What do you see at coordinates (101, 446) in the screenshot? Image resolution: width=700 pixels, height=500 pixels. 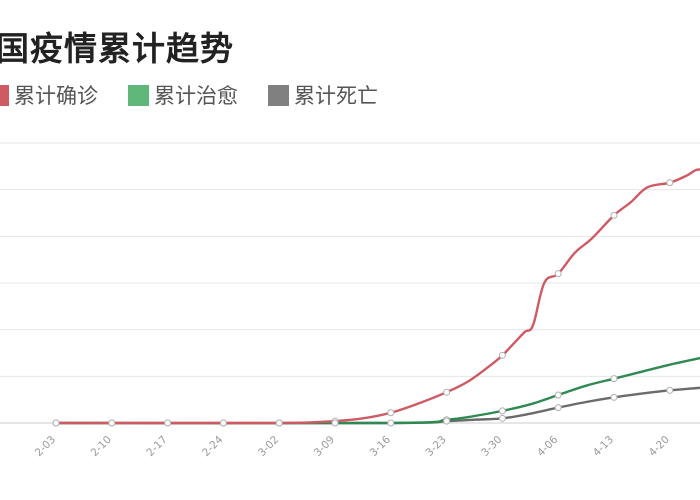 I see `x-tick-label: 2-10` at bounding box center [101, 446].